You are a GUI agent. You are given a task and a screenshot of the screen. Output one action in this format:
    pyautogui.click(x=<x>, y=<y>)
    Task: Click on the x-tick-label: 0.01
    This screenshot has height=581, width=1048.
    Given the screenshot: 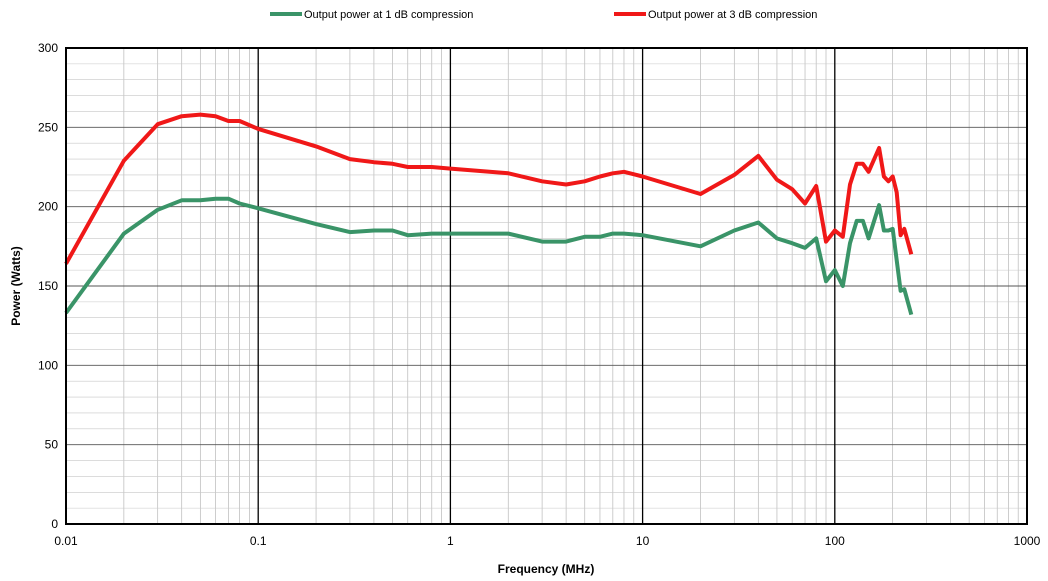 What is the action you would take?
    pyautogui.click(x=66, y=541)
    